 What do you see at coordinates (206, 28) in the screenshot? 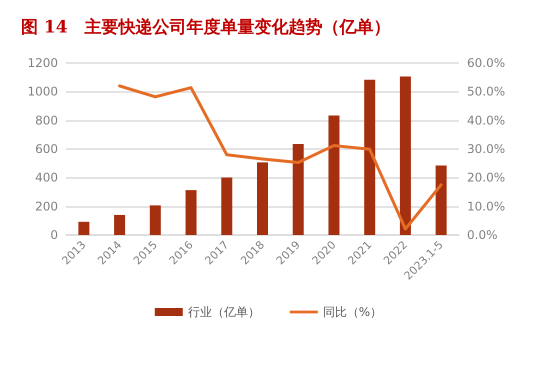
I see `chart-title: 图 14 主要快递公司年度单量变化趋势（亿单）` at bounding box center [206, 28].